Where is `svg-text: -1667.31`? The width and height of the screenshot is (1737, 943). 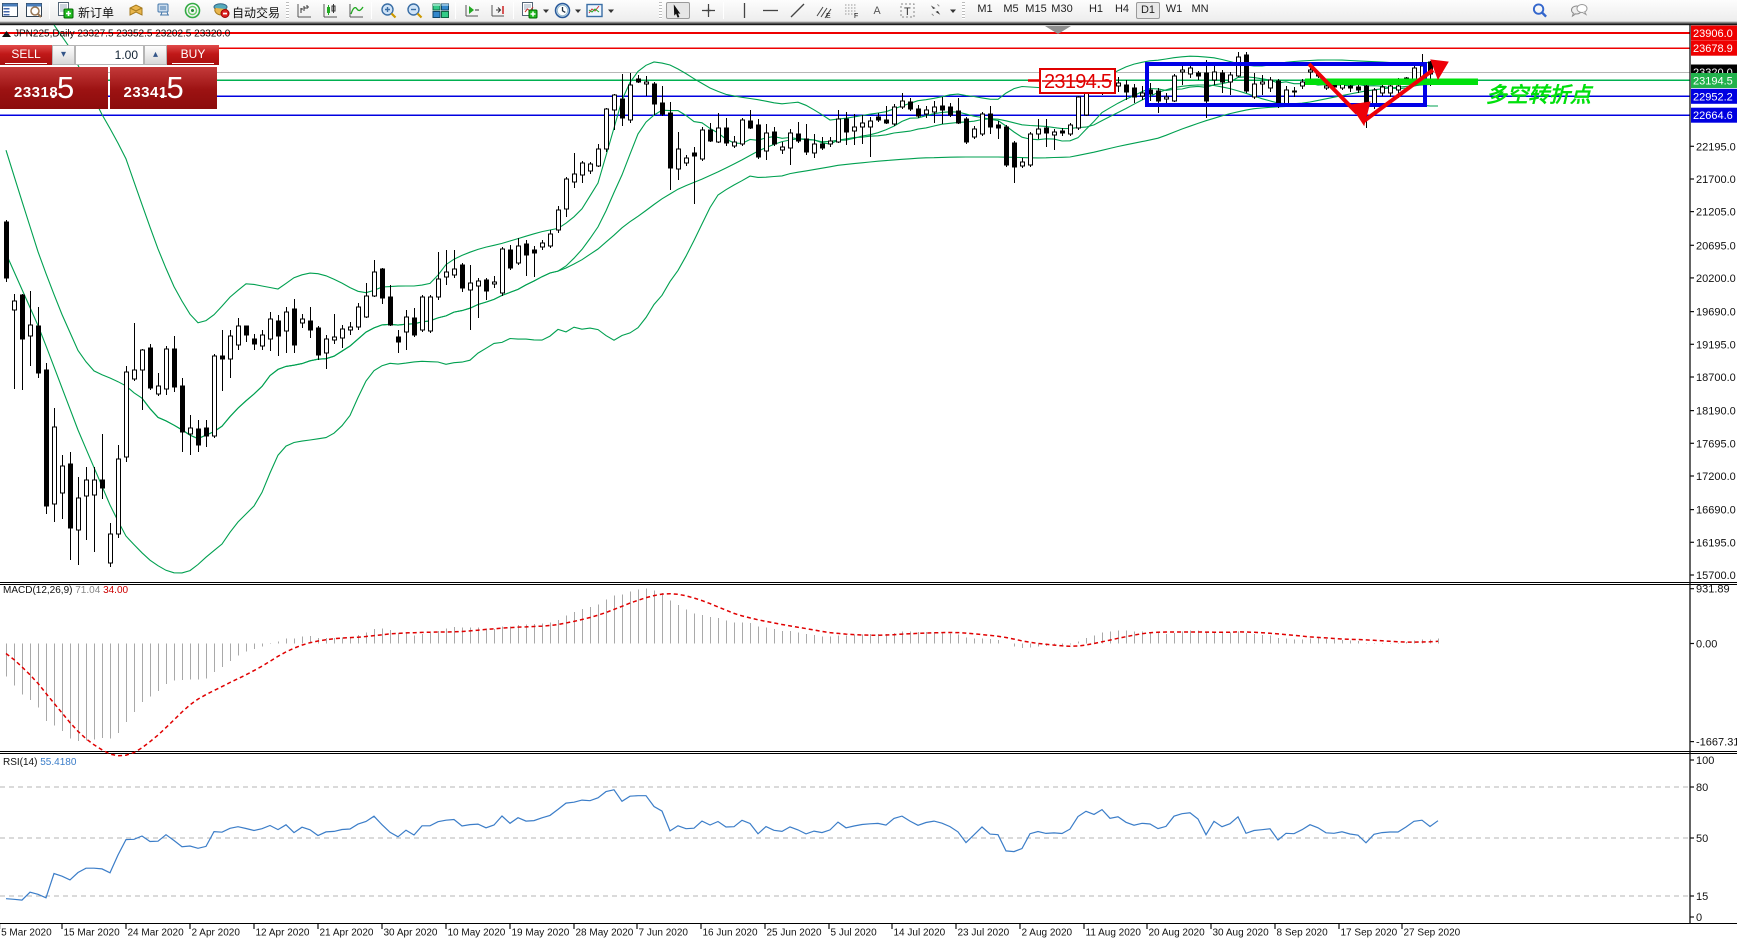
svg-text: -1667.31 is located at coordinates (1716, 743).